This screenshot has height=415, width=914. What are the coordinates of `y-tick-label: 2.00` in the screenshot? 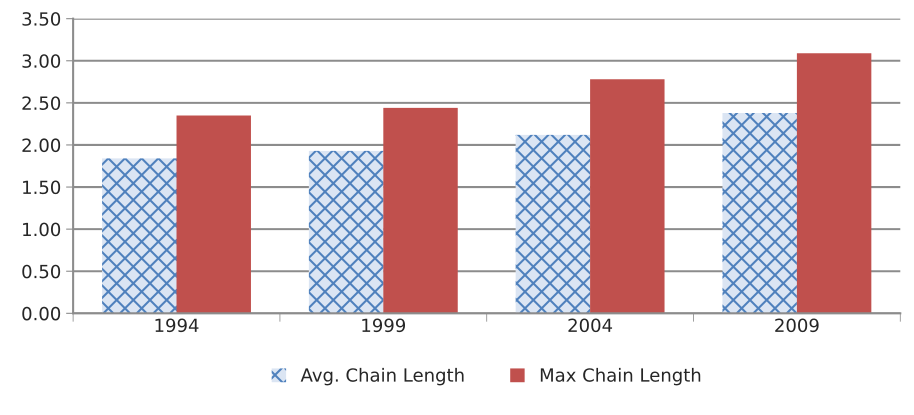 It's located at (41, 145).